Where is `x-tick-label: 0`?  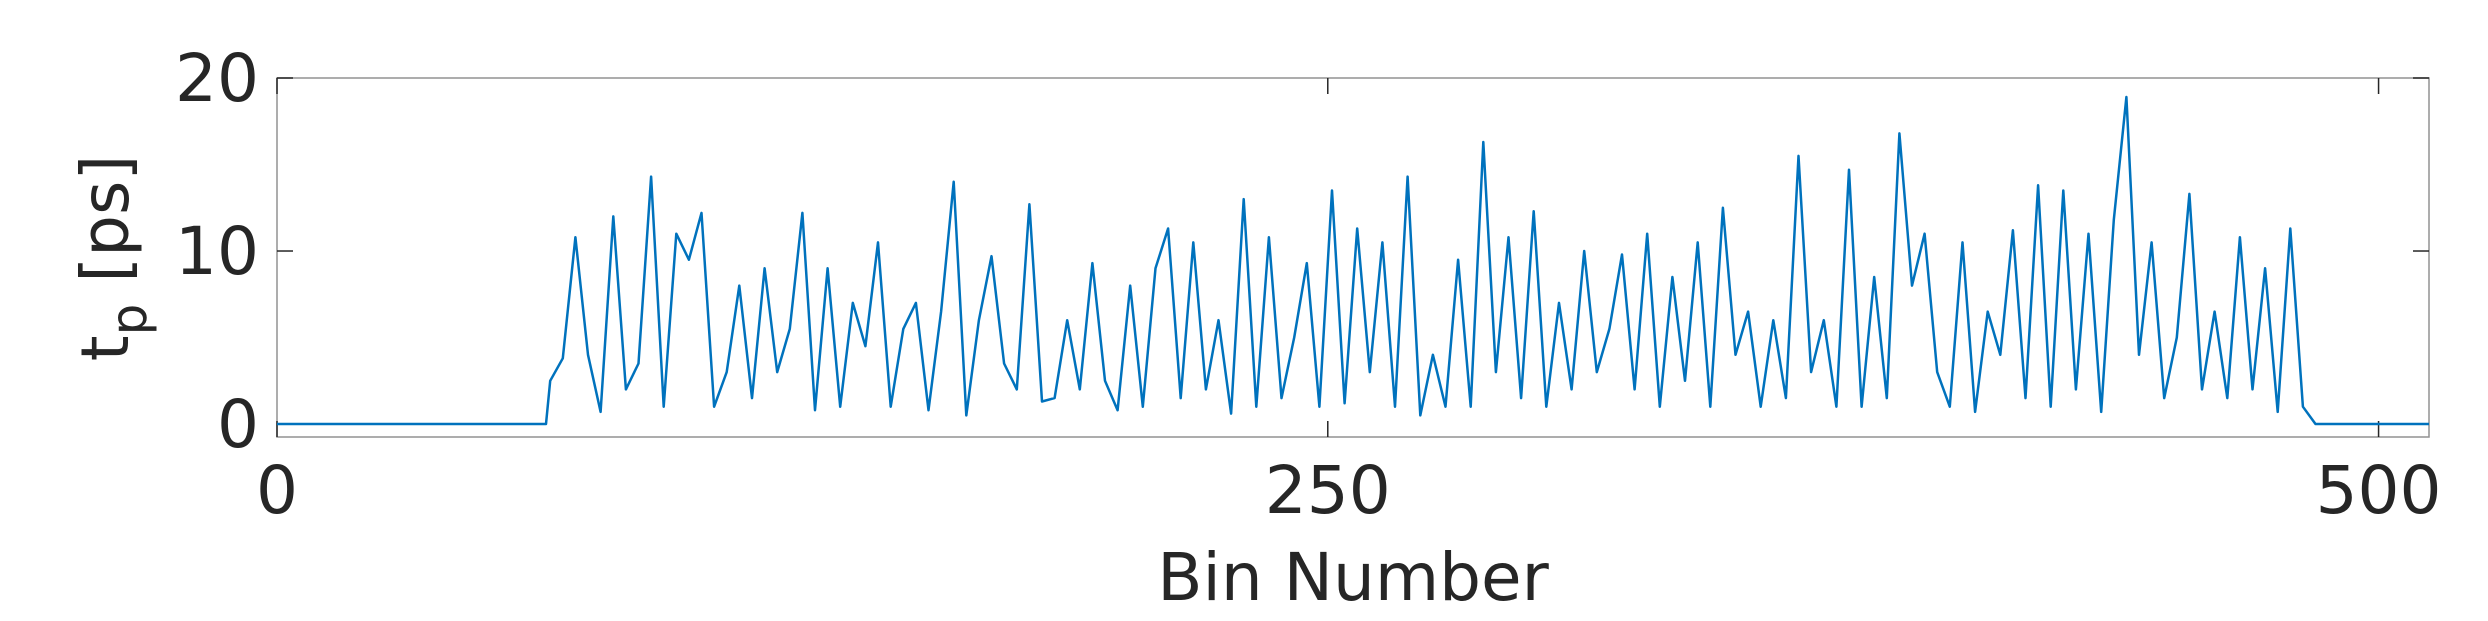
x-tick-label: 0 is located at coordinates (277, 490).